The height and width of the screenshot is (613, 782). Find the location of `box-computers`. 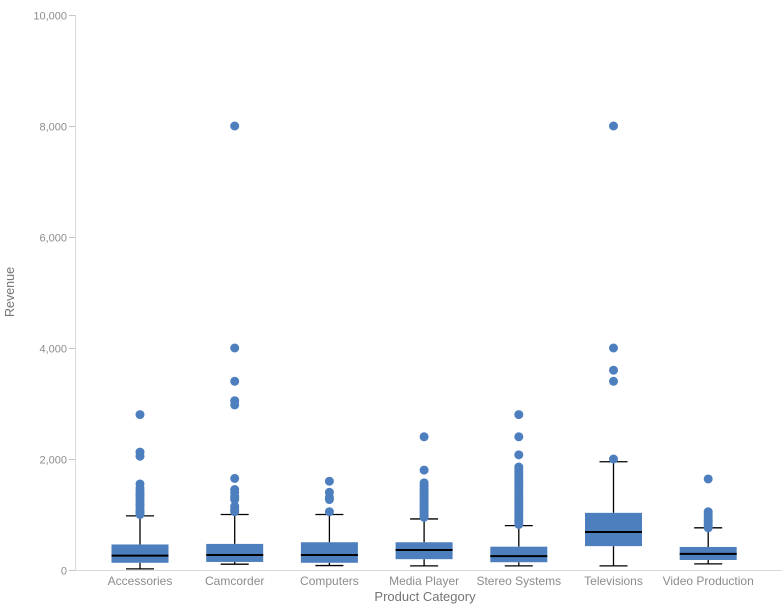

box-computers is located at coordinates (329, 552).